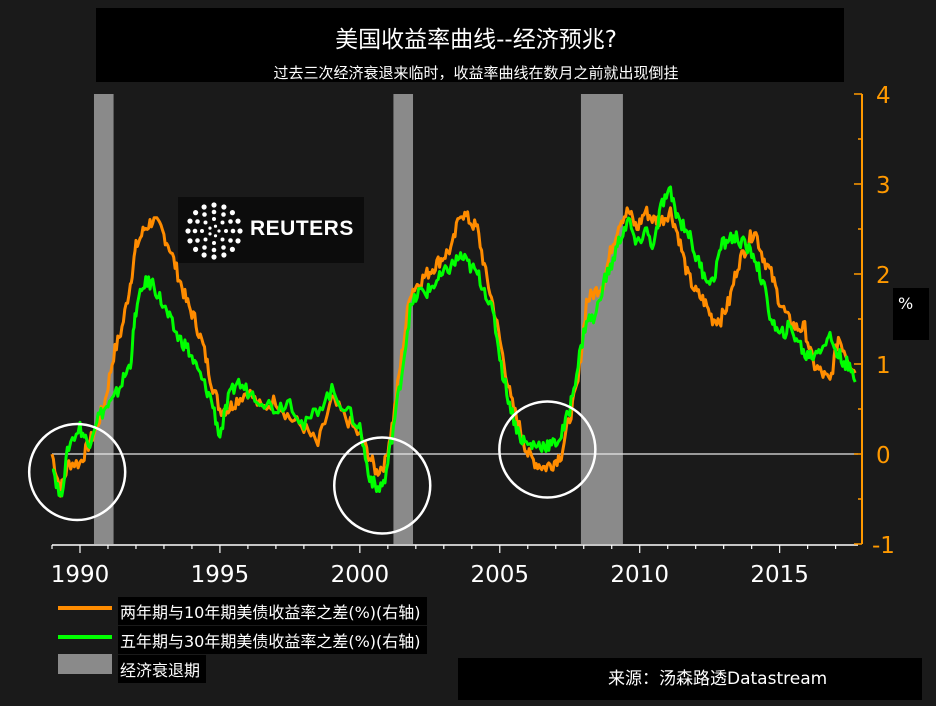  Describe the element at coordinates (476, 40) in the screenshot. I see `chart-title: 美国收益率曲线--经济预兆?` at that location.